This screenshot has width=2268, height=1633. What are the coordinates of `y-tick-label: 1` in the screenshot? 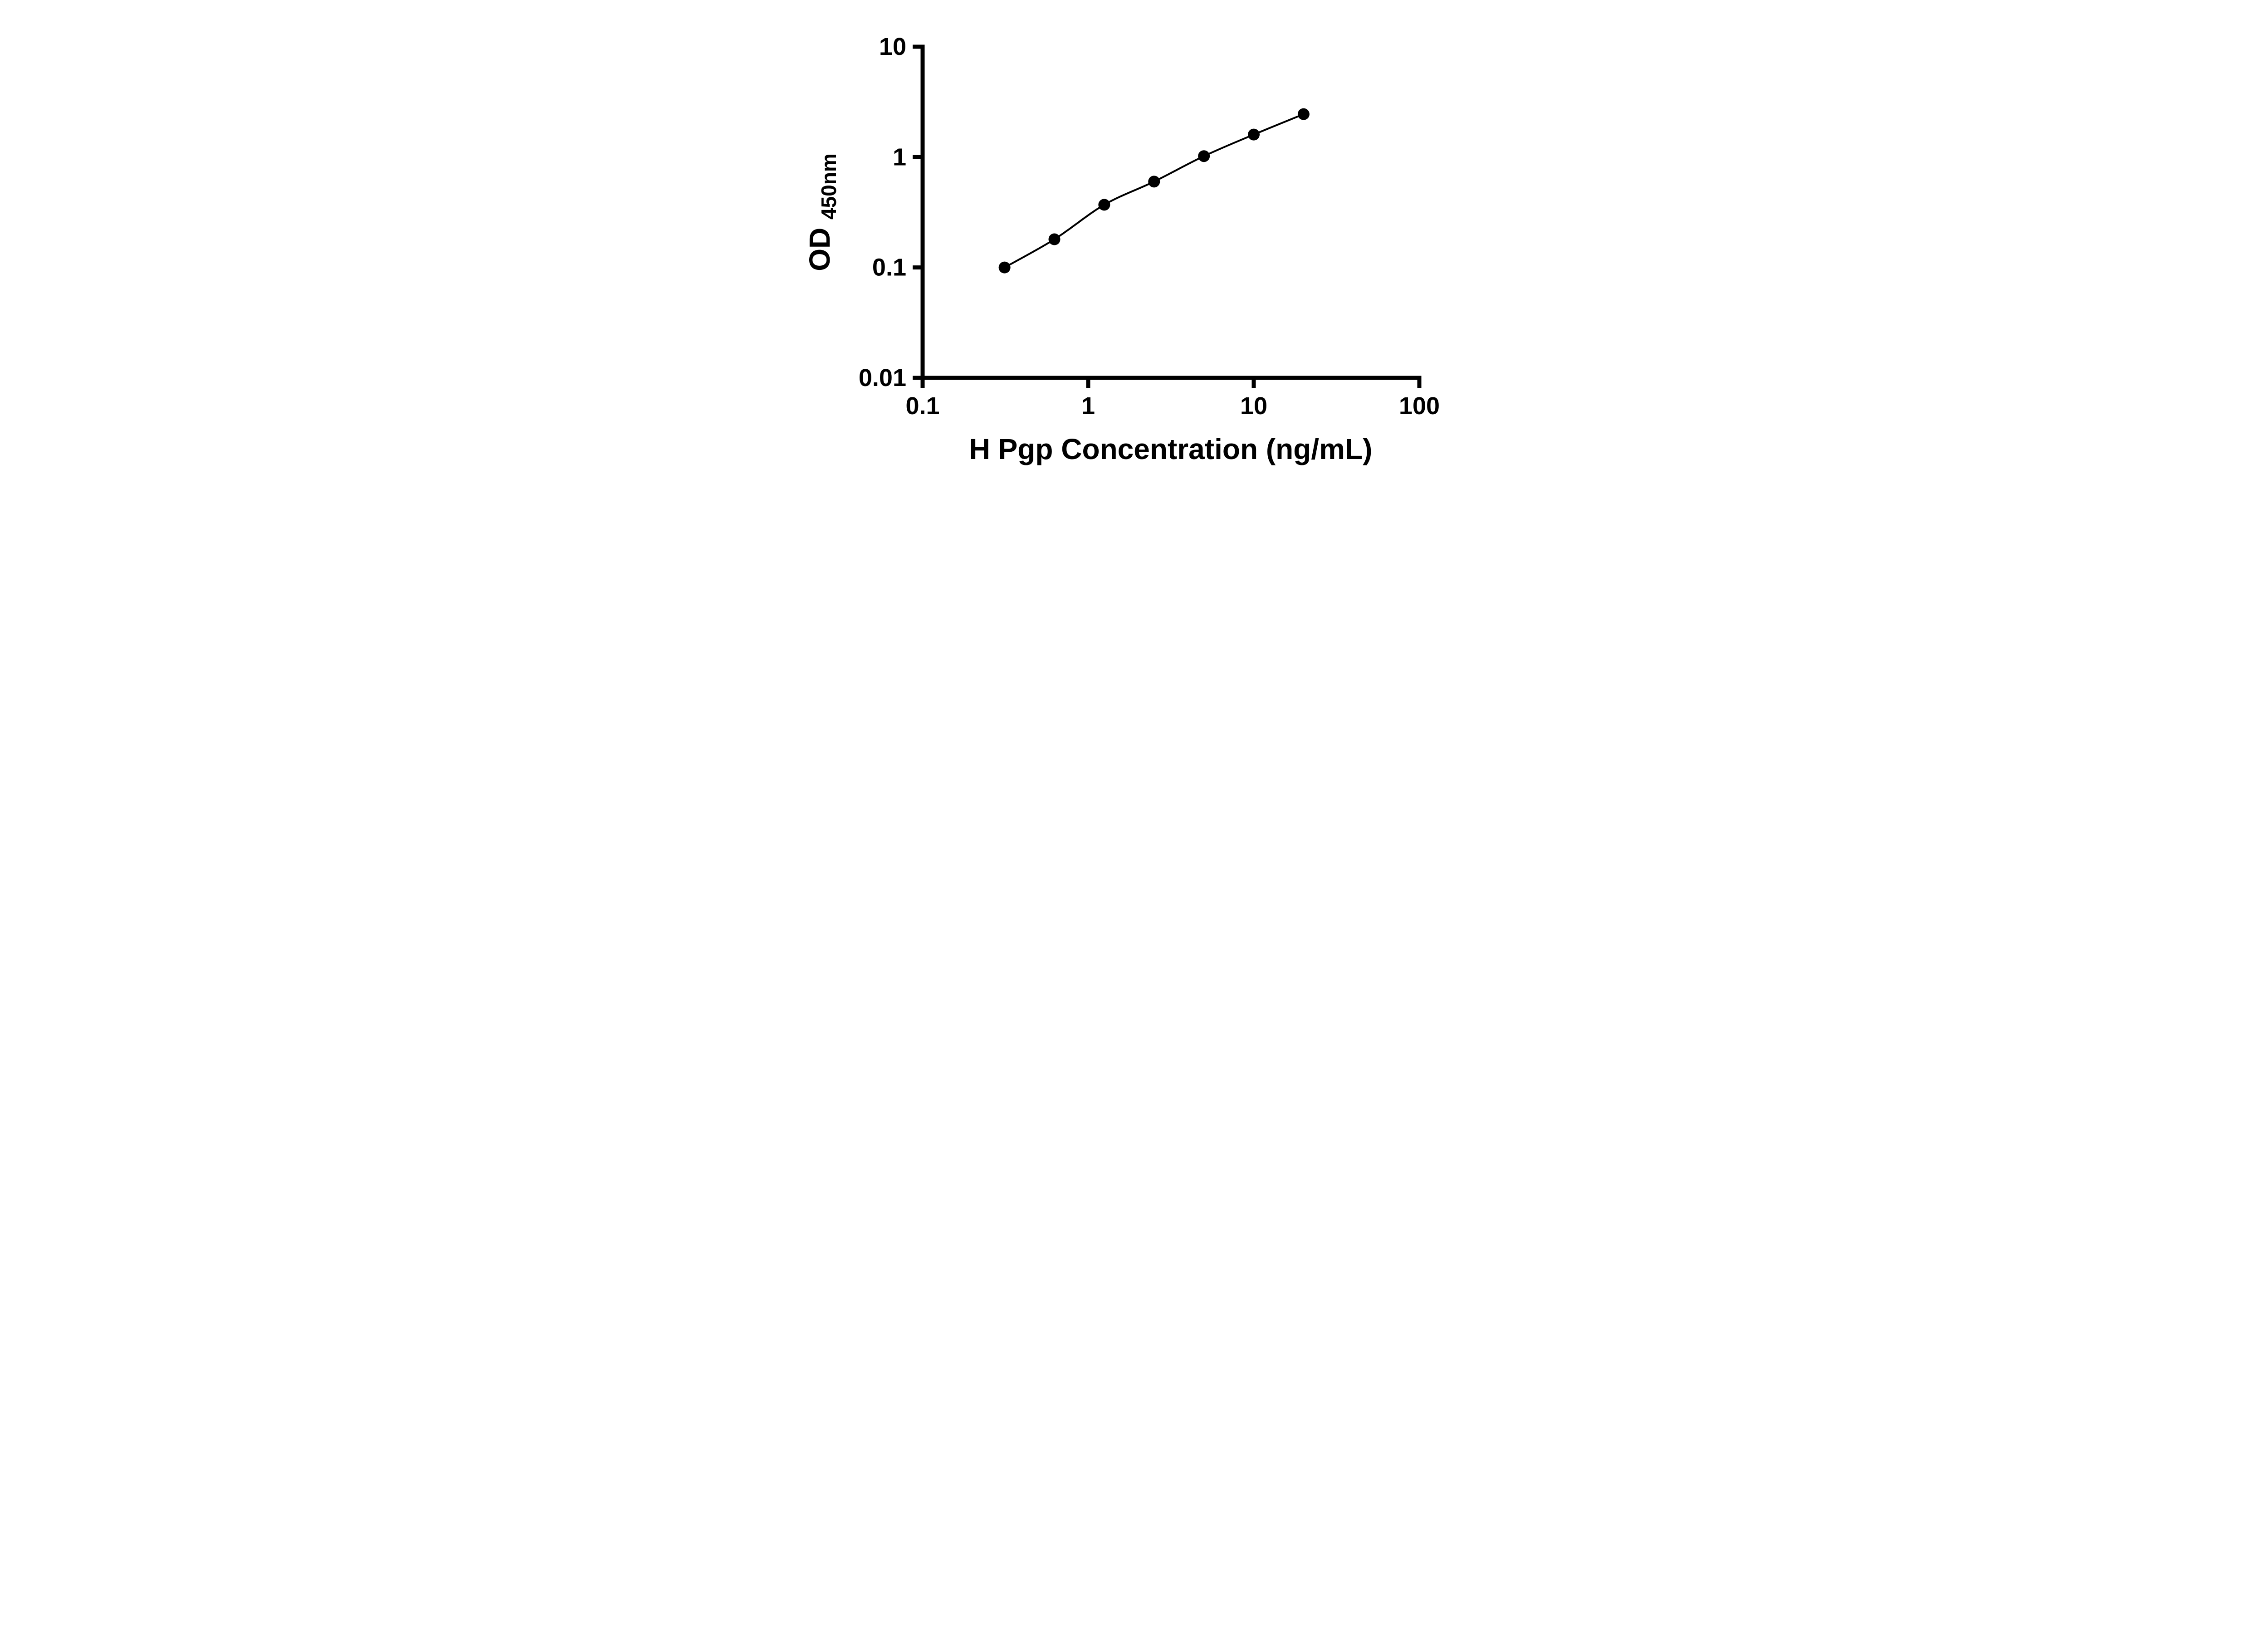 It's located at (900, 157).